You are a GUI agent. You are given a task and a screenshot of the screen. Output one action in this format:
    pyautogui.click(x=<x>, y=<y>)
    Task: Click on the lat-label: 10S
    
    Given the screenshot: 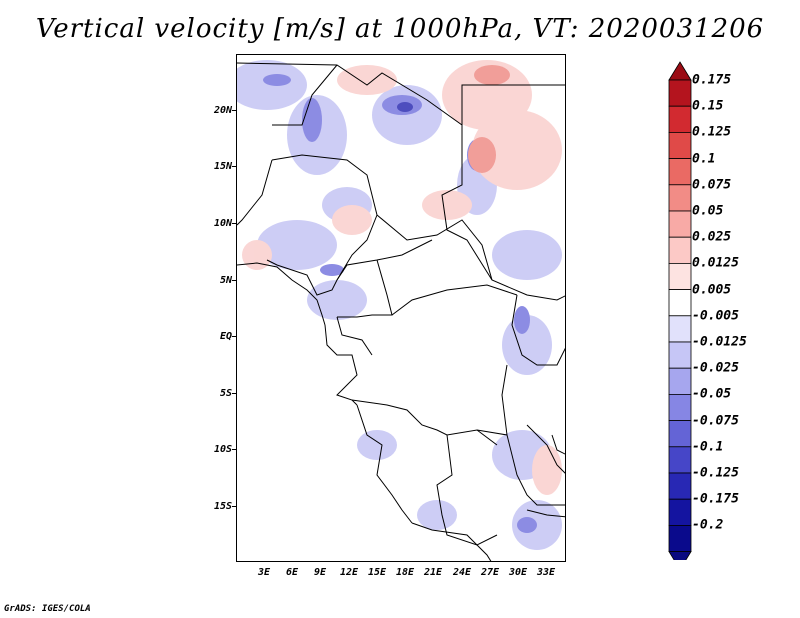 What is the action you would take?
    pyautogui.click(x=222, y=449)
    